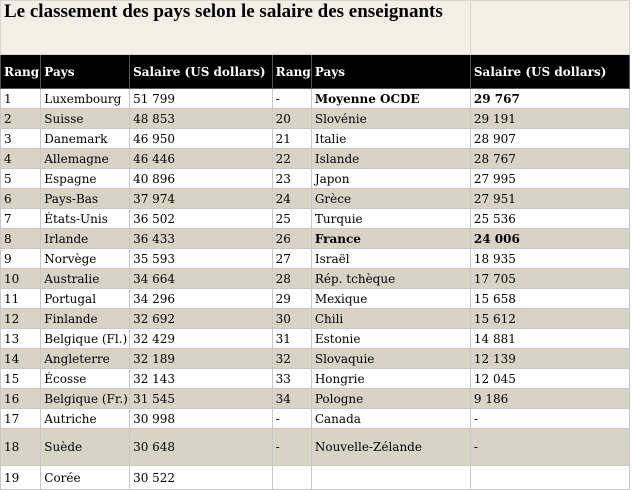  What do you see at coordinates (201, 447) in the screenshot?
I see `cell-salary-left: 30 648` at bounding box center [201, 447].